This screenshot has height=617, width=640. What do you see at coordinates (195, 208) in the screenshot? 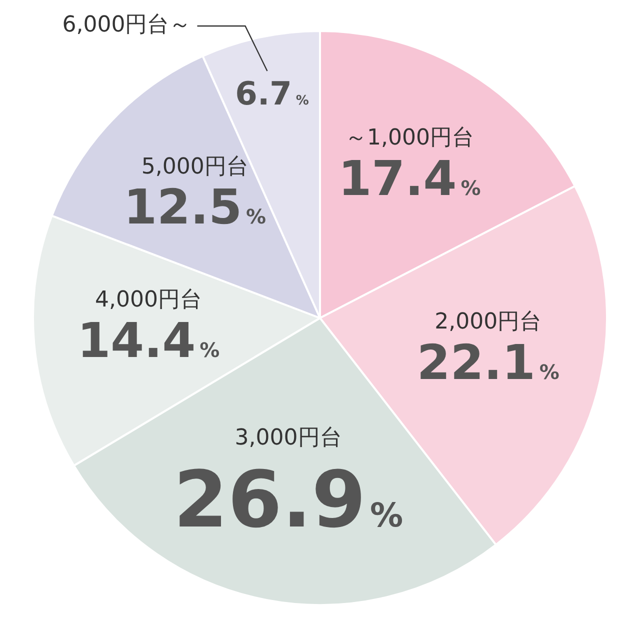
I see `data-label: 12.5%` at bounding box center [195, 208].